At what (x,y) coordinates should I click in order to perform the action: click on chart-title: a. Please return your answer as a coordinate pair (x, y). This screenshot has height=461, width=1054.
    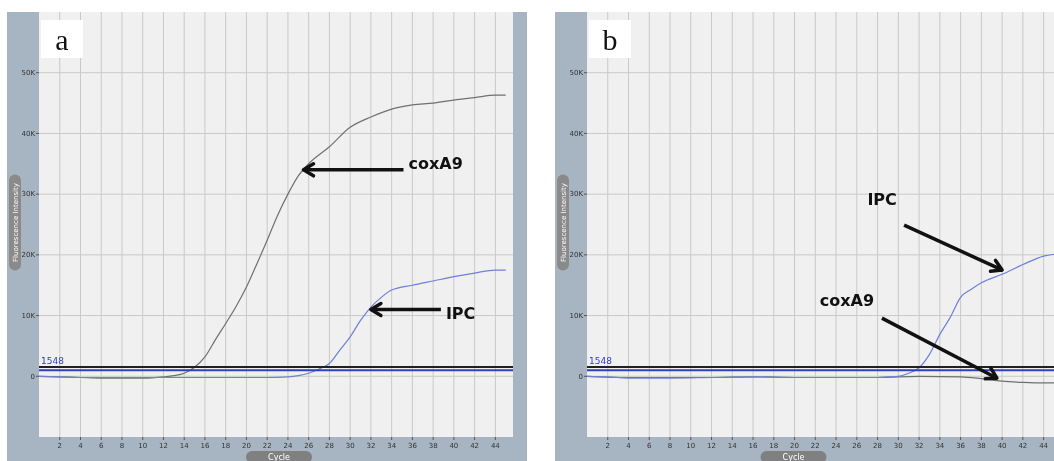
    Looking at the image, I should click on (62, 39).